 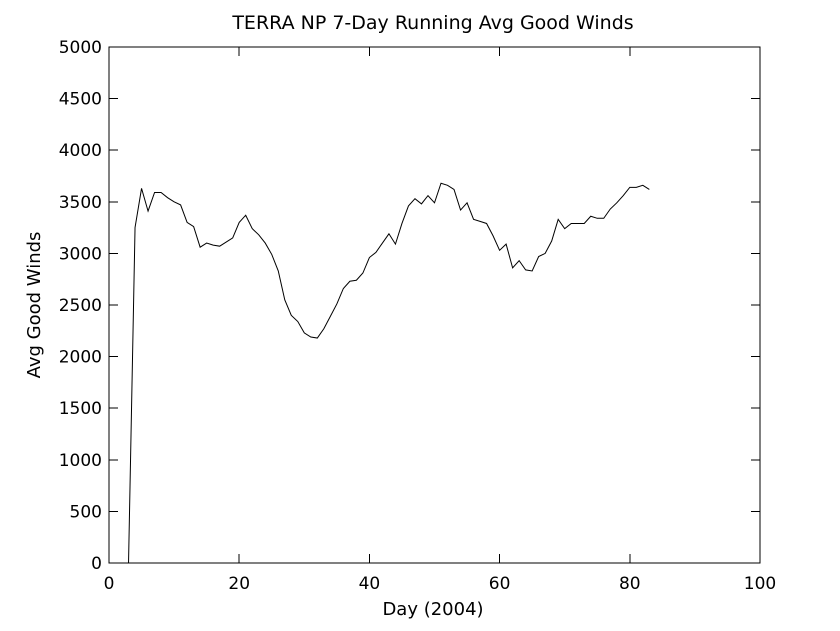 What do you see at coordinates (80, 409) in the screenshot?
I see `y-tick-label: 1500` at bounding box center [80, 409].